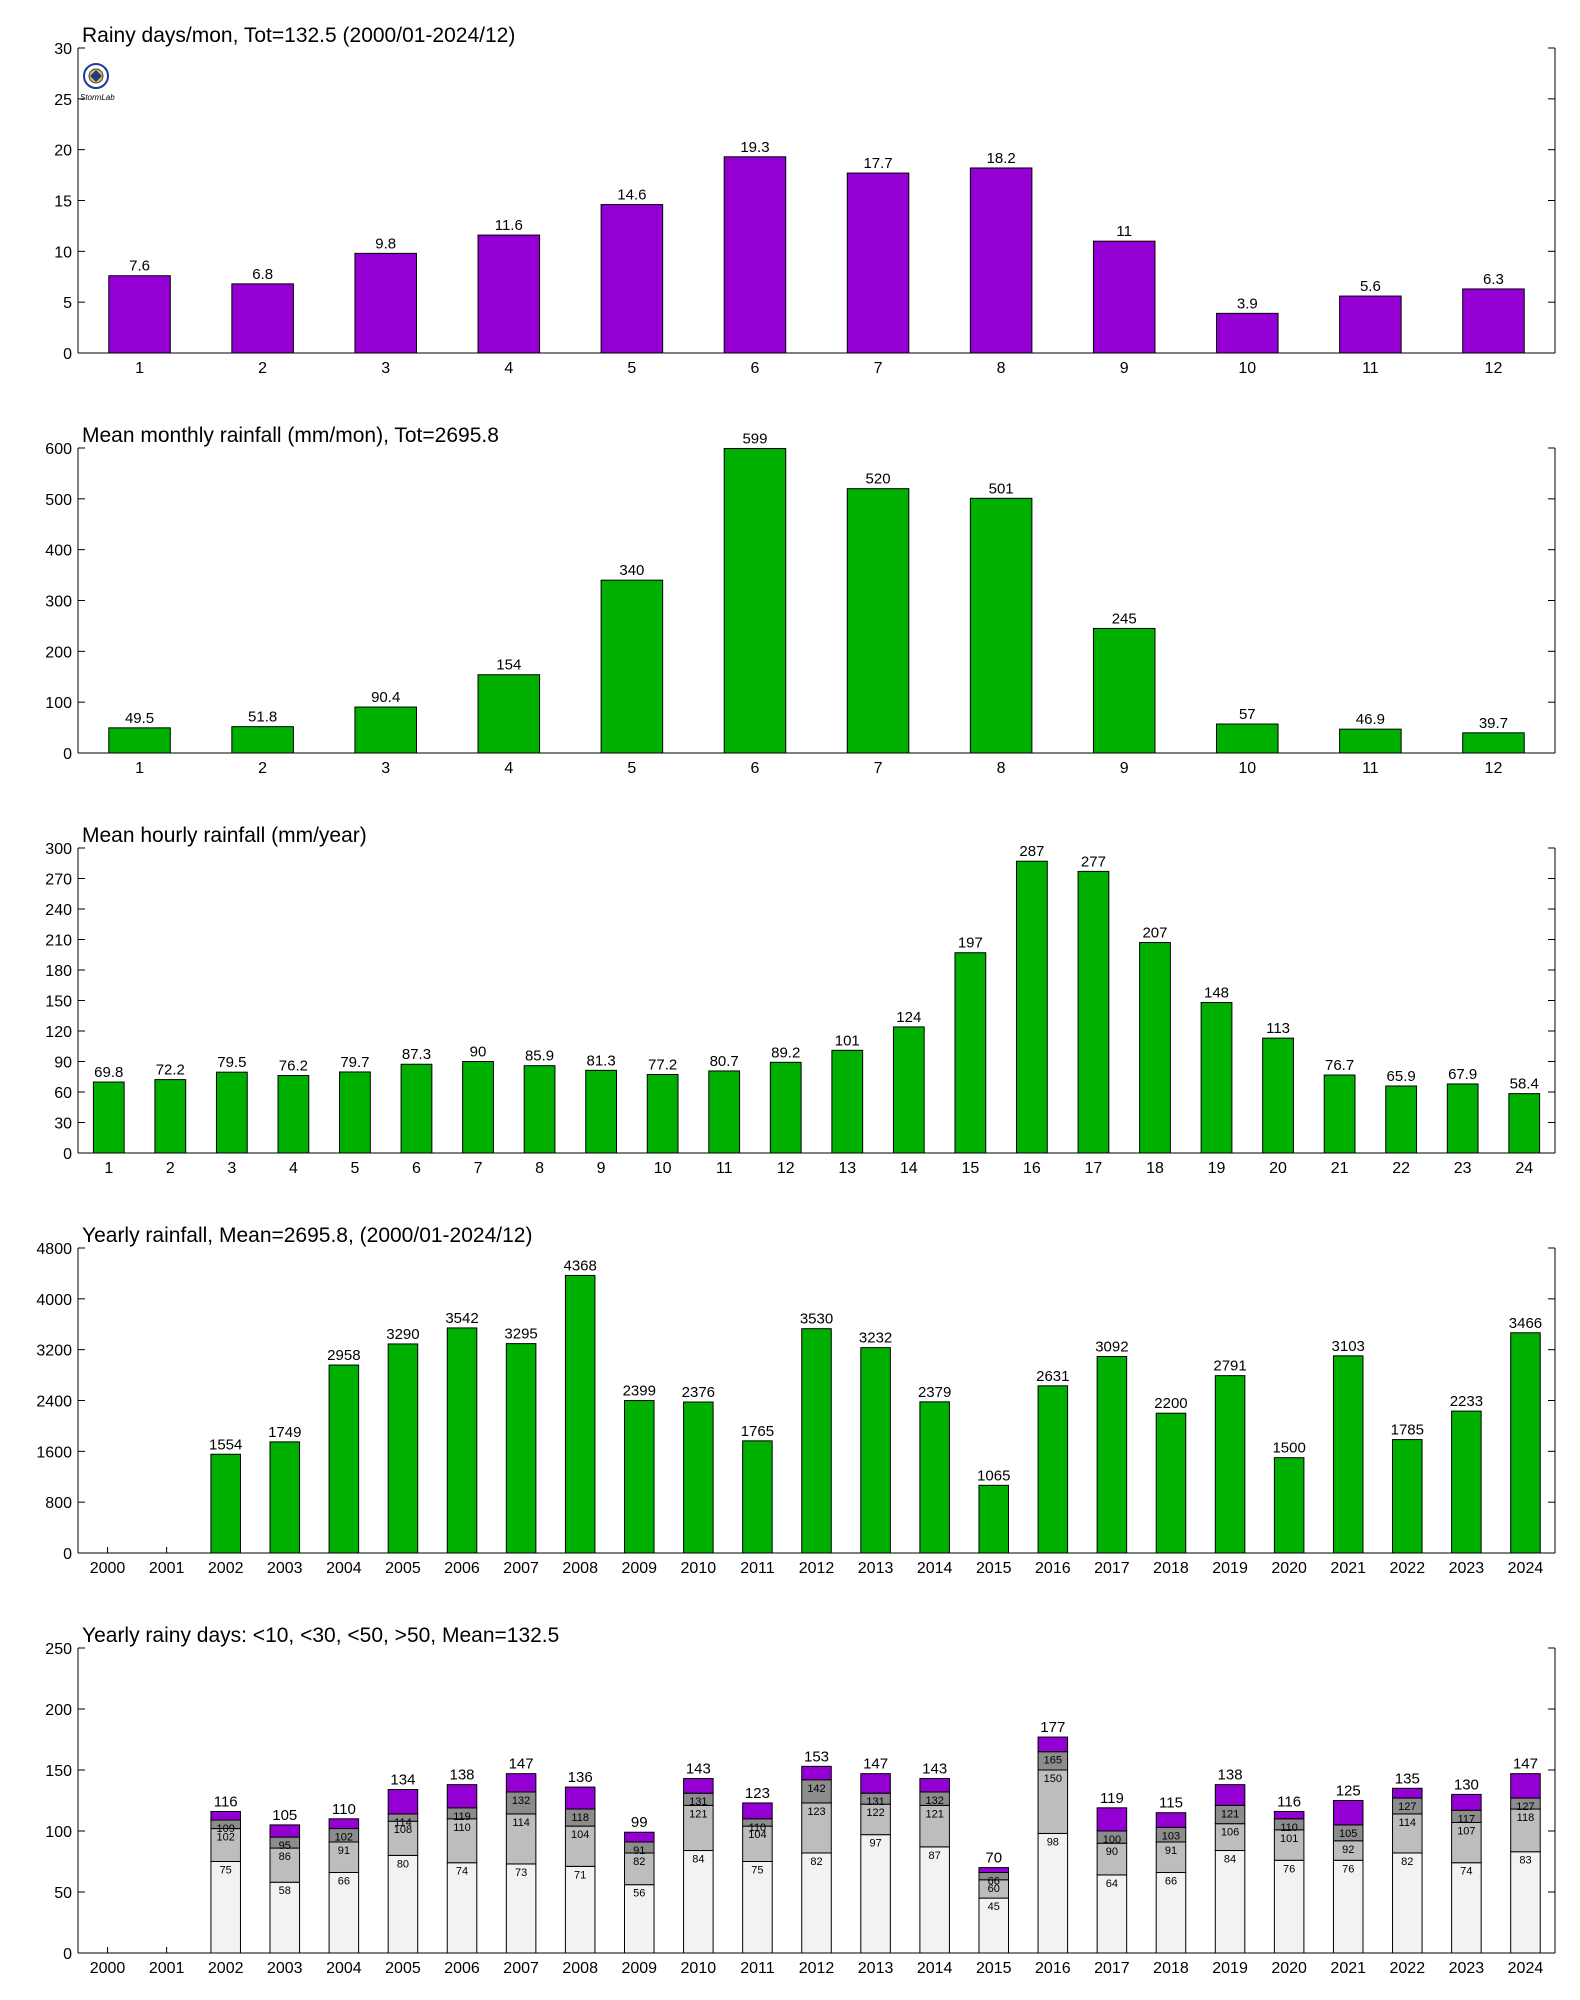 The height and width of the screenshot is (2000, 1580). What do you see at coordinates (385, 697) in the screenshot?
I see `bar-value-label: 90.4` at bounding box center [385, 697].